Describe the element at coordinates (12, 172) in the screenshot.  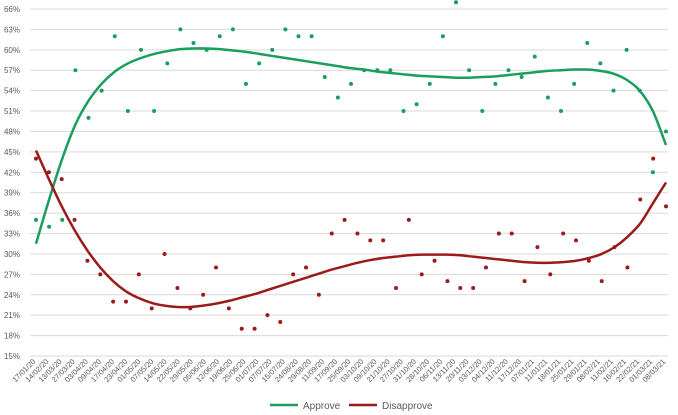
I see `y-tick-label: 42%` at that location.